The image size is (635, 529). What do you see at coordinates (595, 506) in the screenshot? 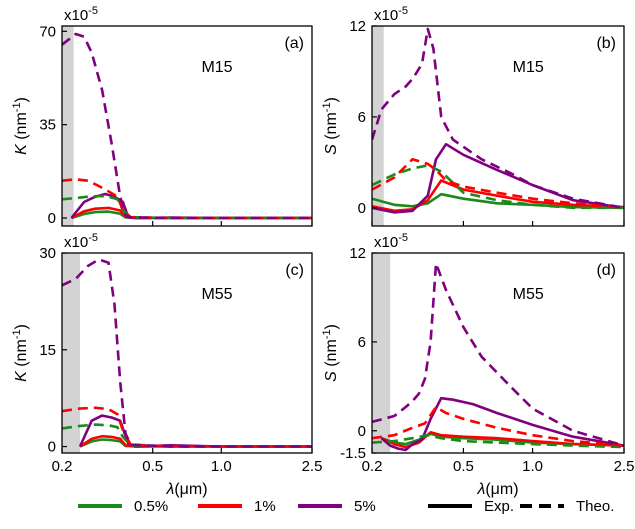
I see `legend-label: Theo.` at bounding box center [595, 506].